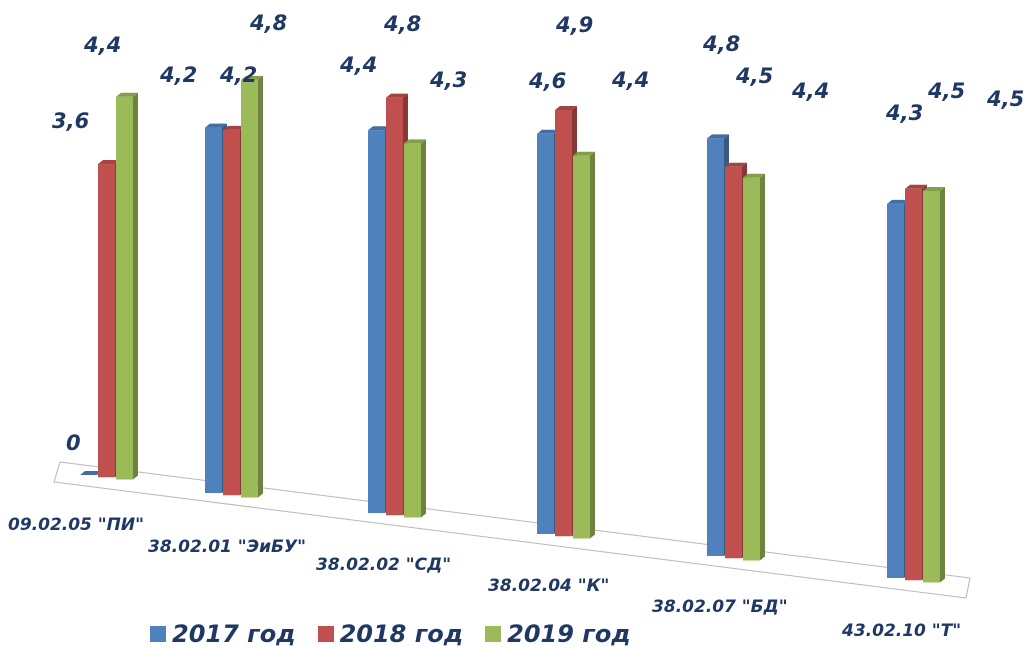  I want to click on data-label-2017-2: 4,4, so click(358, 65).